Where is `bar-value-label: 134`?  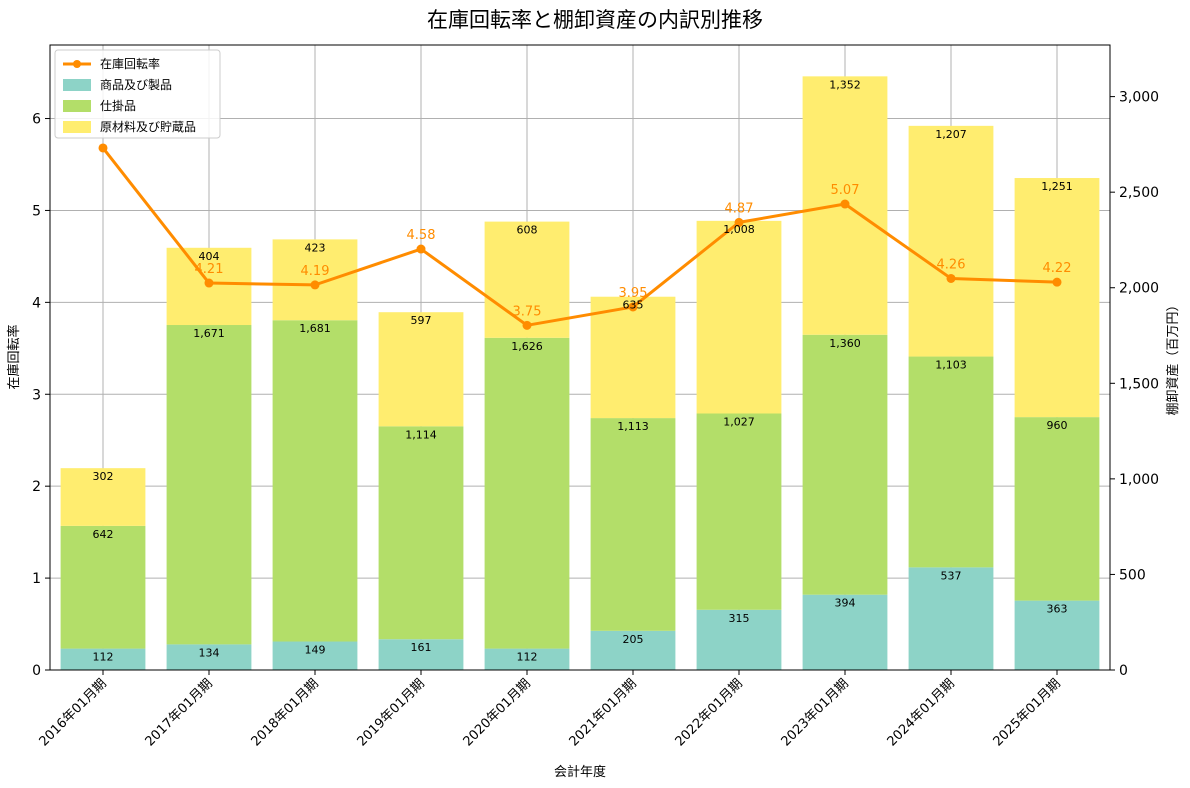 bar-value-label: 134 is located at coordinates (209, 652).